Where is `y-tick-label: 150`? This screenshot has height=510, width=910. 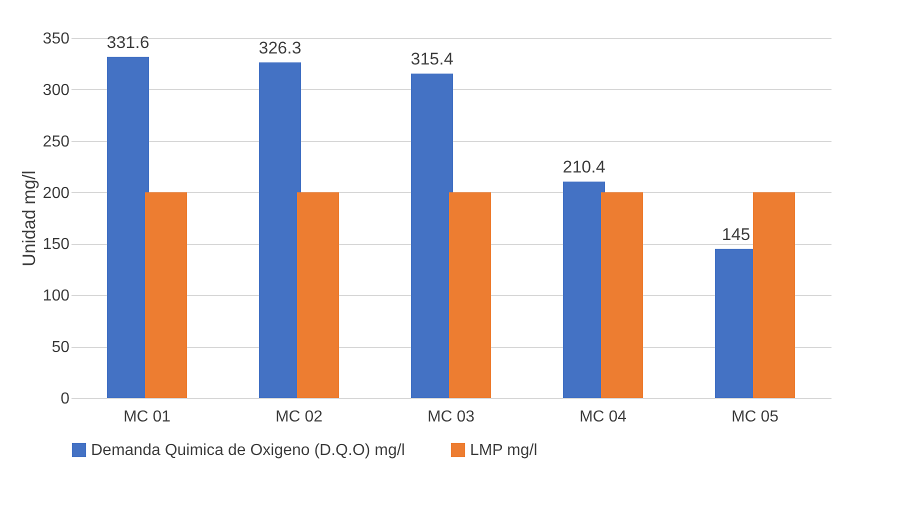
y-tick-label: 150 is located at coordinates (56, 245).